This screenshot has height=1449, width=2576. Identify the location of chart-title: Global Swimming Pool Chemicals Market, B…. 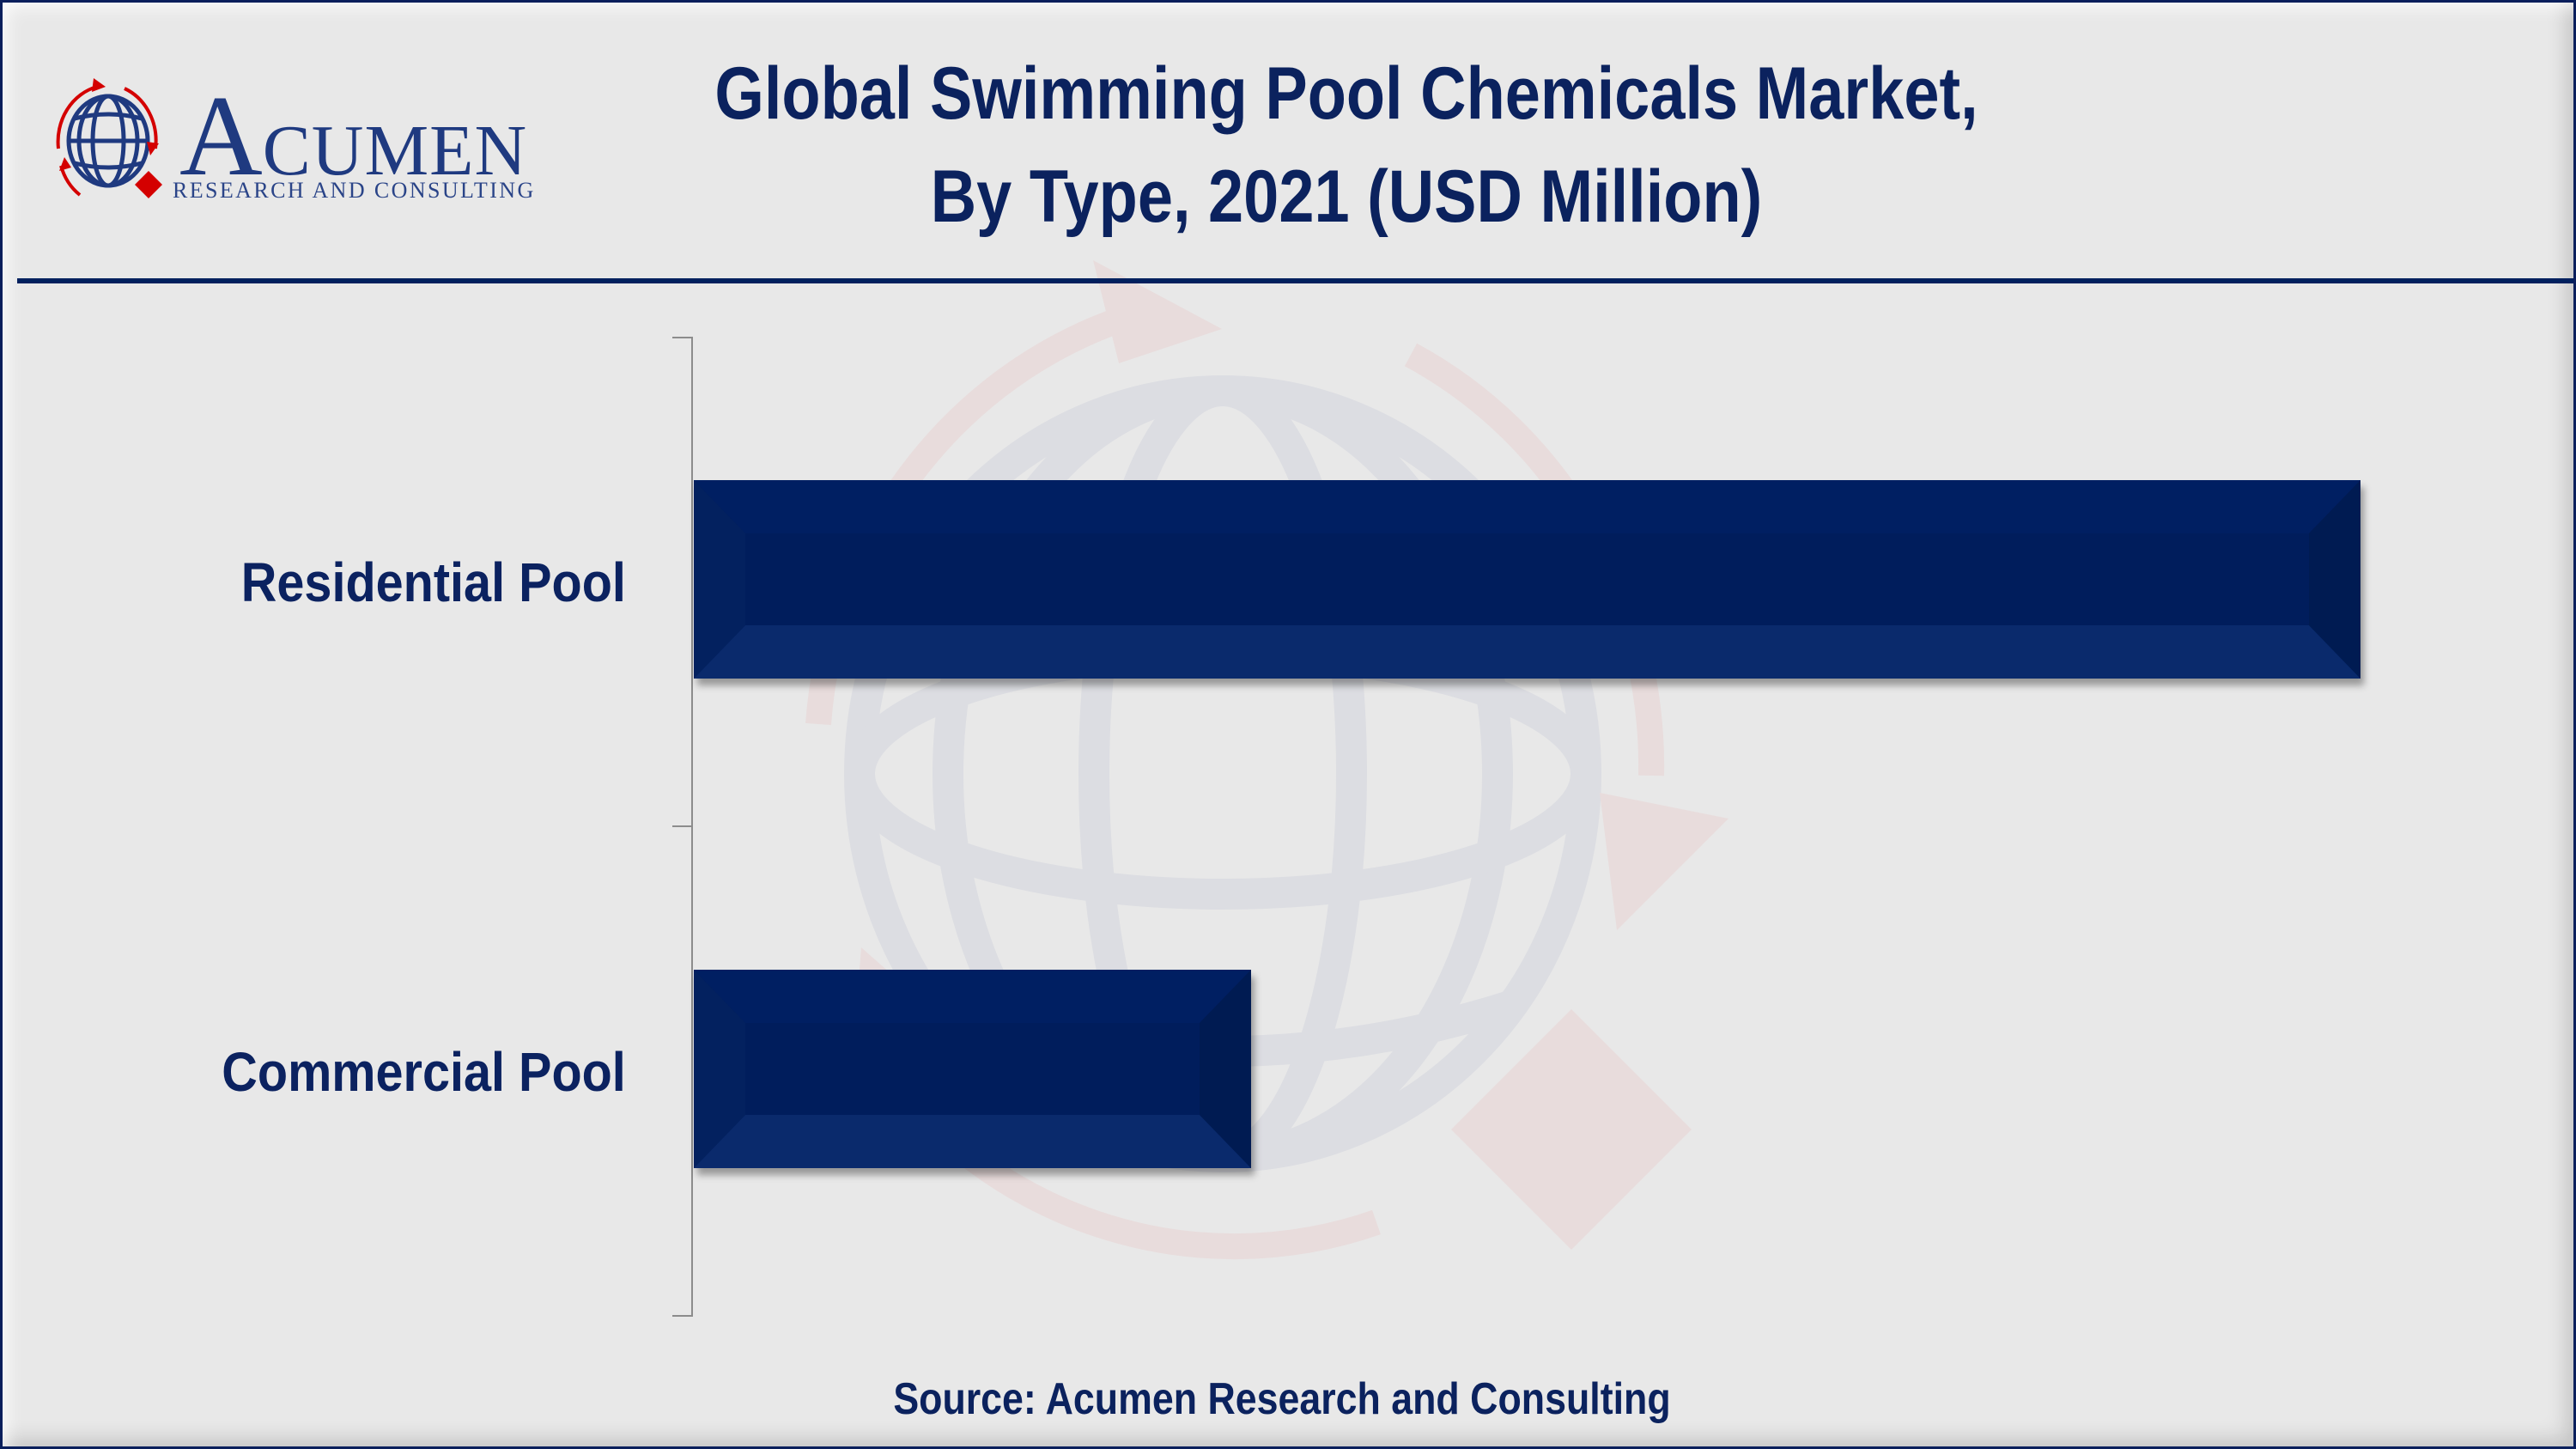
(1346, 145).